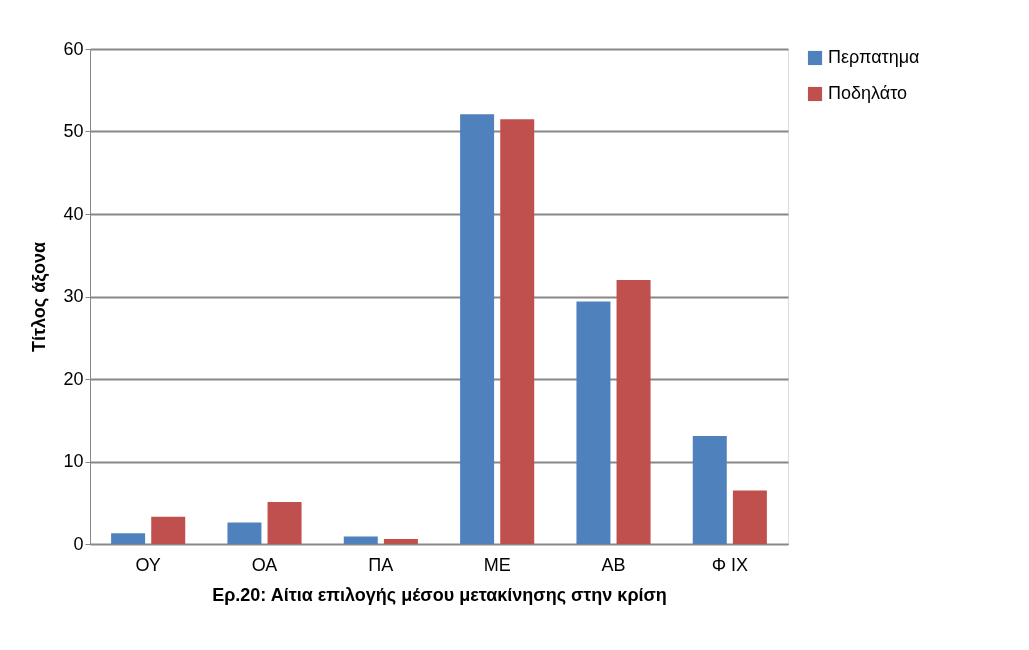  What do you see at coordinates (381, 564) in the screenshot?
I see `x-tick-label: ΠΑ` at bounding box center [381, 564].